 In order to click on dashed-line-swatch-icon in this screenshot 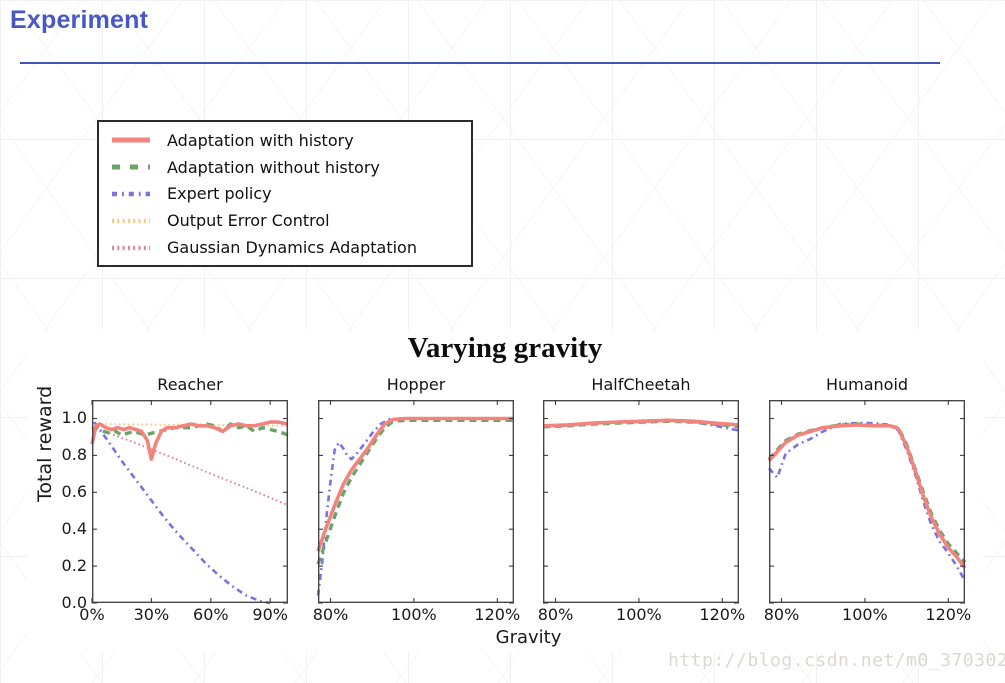, I will do `click(131, 167)`.